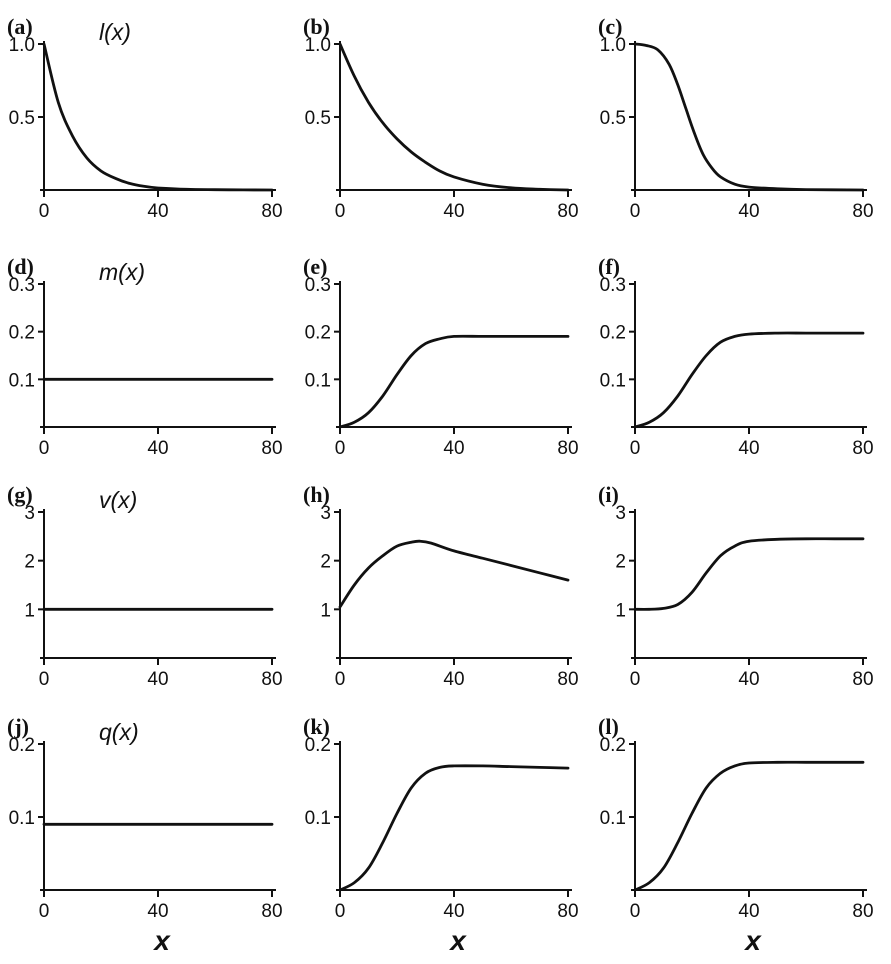 The height and width of the screenshot is (964, 891). What do you see at coordinates (316, 726) in the screenshot?
I see `panel-label: (k)` at bounding box center [316, 726].